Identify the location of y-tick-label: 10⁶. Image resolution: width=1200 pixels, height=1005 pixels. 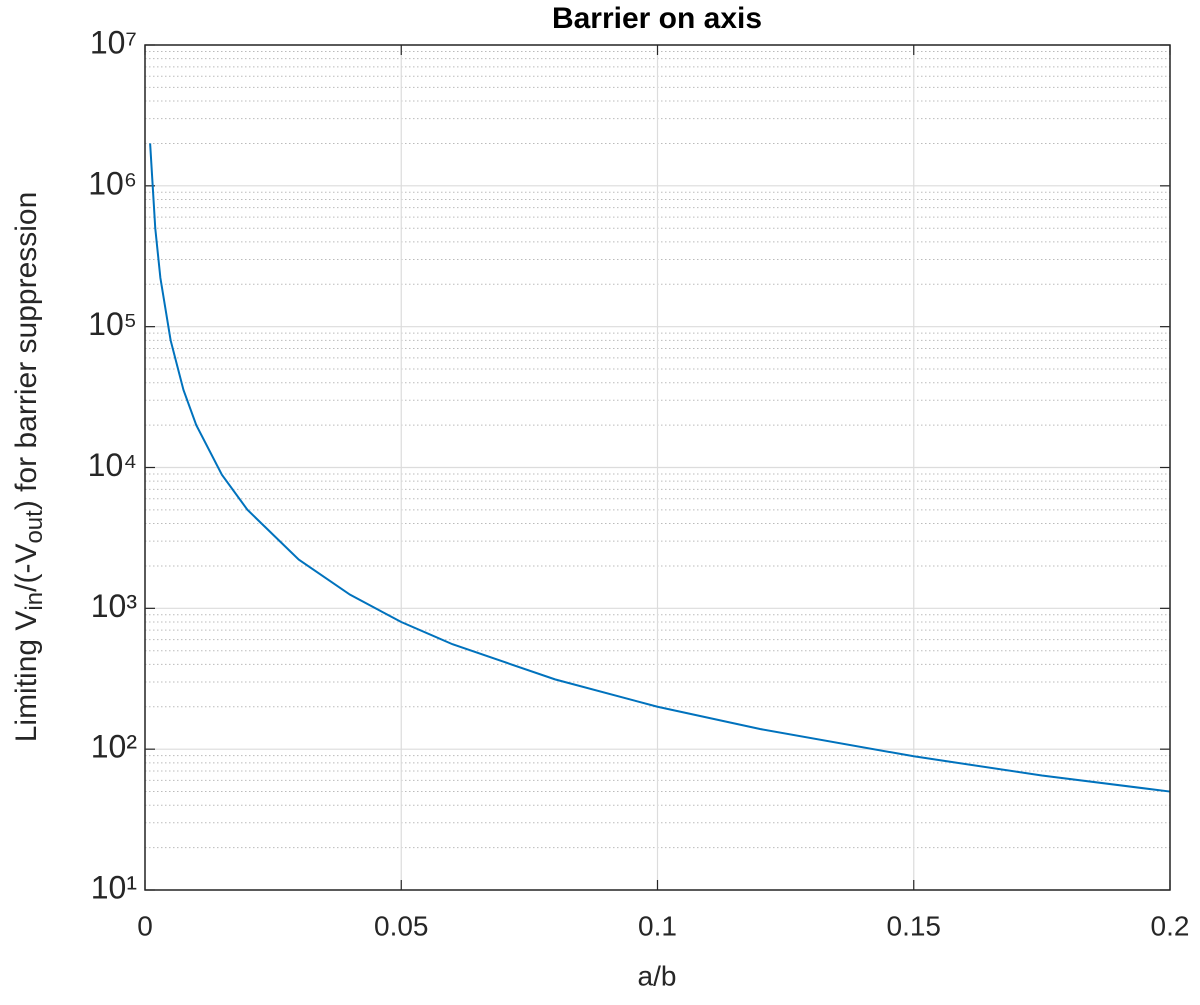
(112, 183).